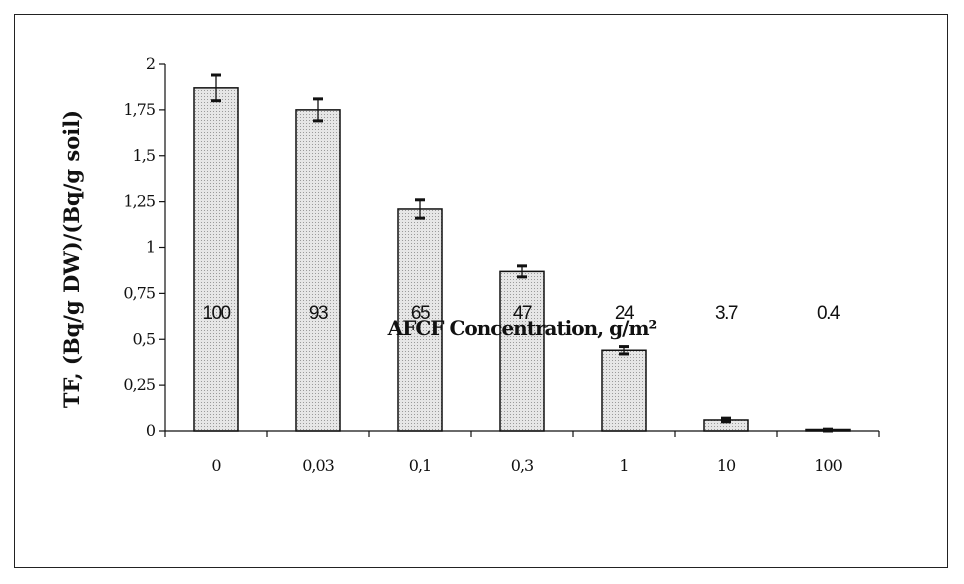  What do you see at coordinates (522, 328) in the screenshot?
I see `x-axis-title: AFCF Concentration, g/m²` at bounding box center [522, 328].